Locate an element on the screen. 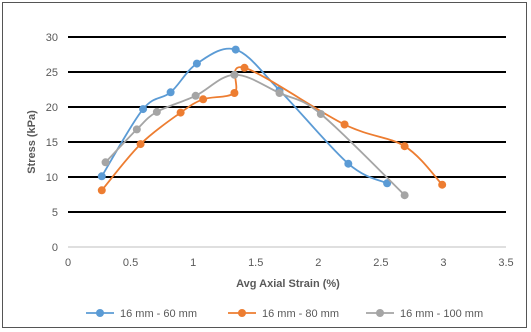 This screenshot has width=531, height=332. x-tick-label: 1.5 is located at coordinates (255, 263).